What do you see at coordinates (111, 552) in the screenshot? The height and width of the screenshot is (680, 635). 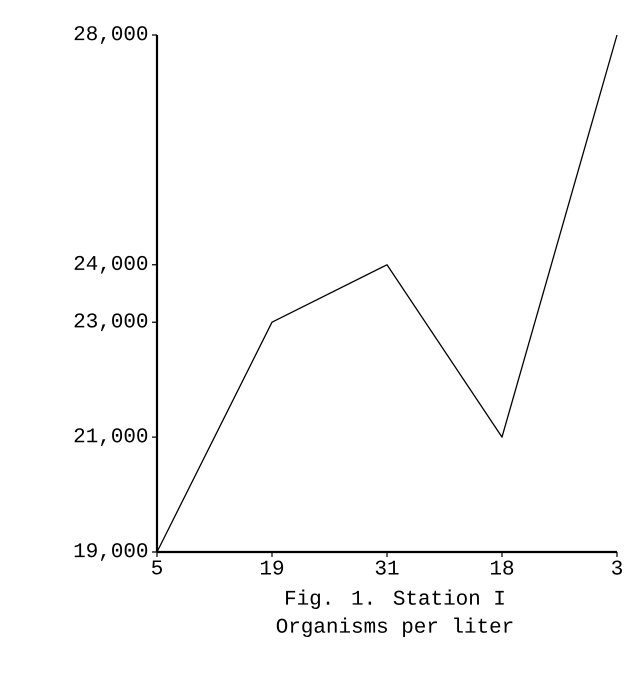 I see `y-tick-label: 19,000` at bounding box center [111, 552].